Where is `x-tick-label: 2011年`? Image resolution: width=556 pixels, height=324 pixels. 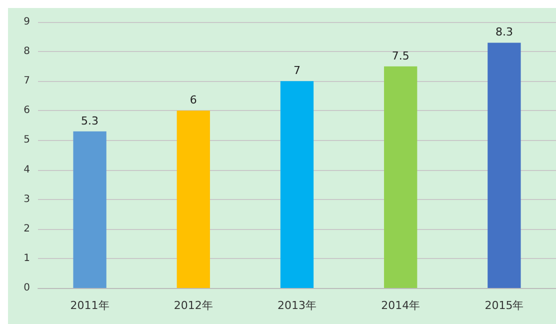 x-tick-label: 2011年 is located at coordinates (90, 305).